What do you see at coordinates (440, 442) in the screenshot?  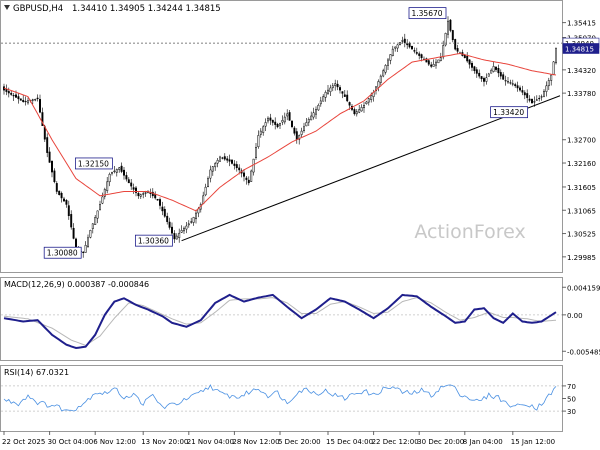 I see `x-tick-label: 30 Dec 20:00` at bounding box center [440, 442].